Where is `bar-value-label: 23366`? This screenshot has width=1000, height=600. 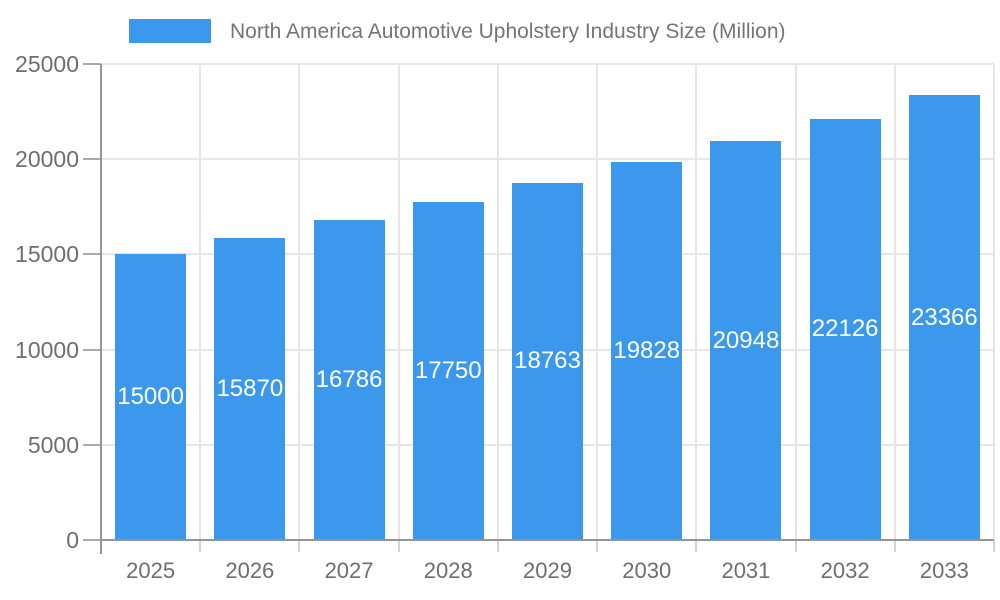 bar-value-label: 23366 is located at coordinates (944, 317).